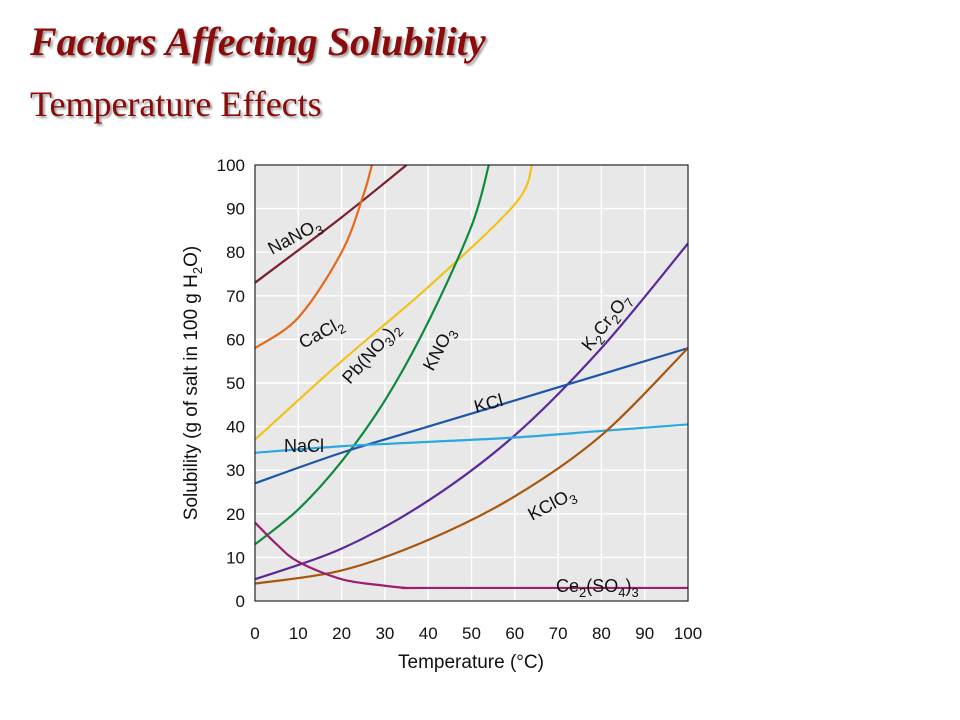  I want to click on series-line-kclo3, so click(471, 466).